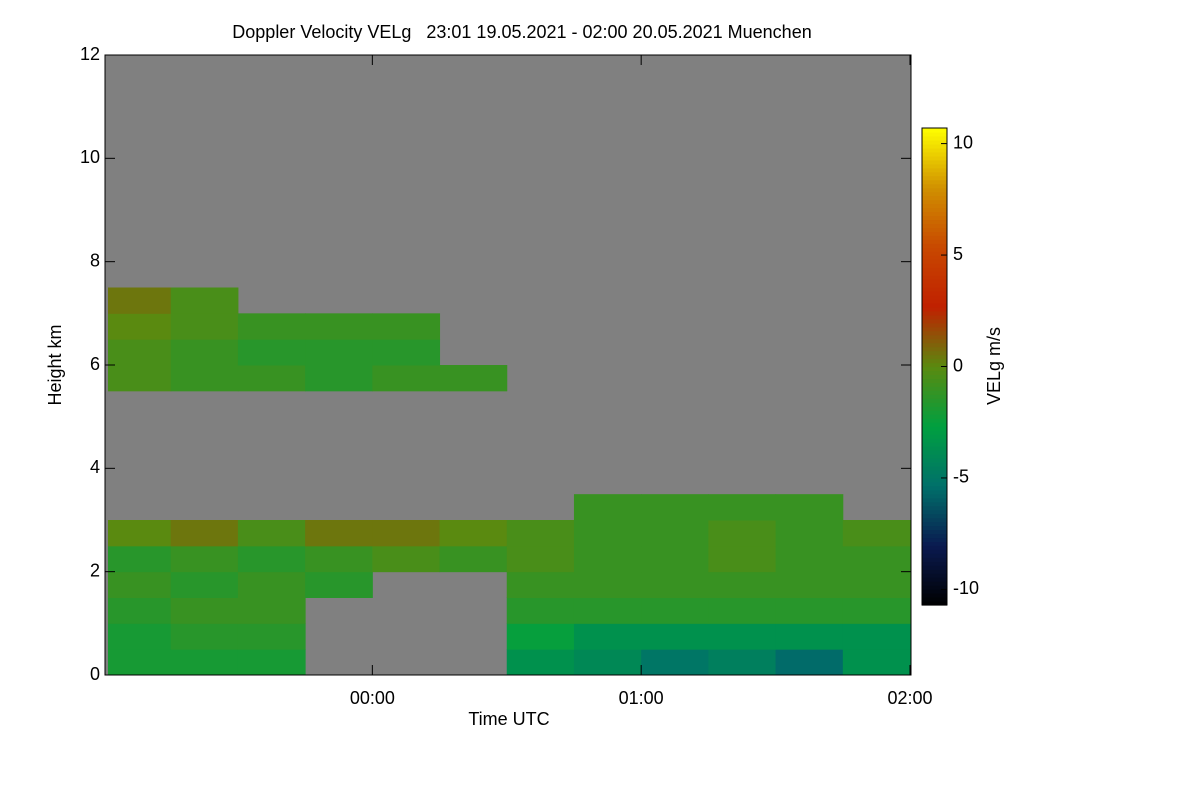 The height and width of the screenshot is (800, 1200). I want to click on colorbar-tick-label: 5, so click(958, 254).